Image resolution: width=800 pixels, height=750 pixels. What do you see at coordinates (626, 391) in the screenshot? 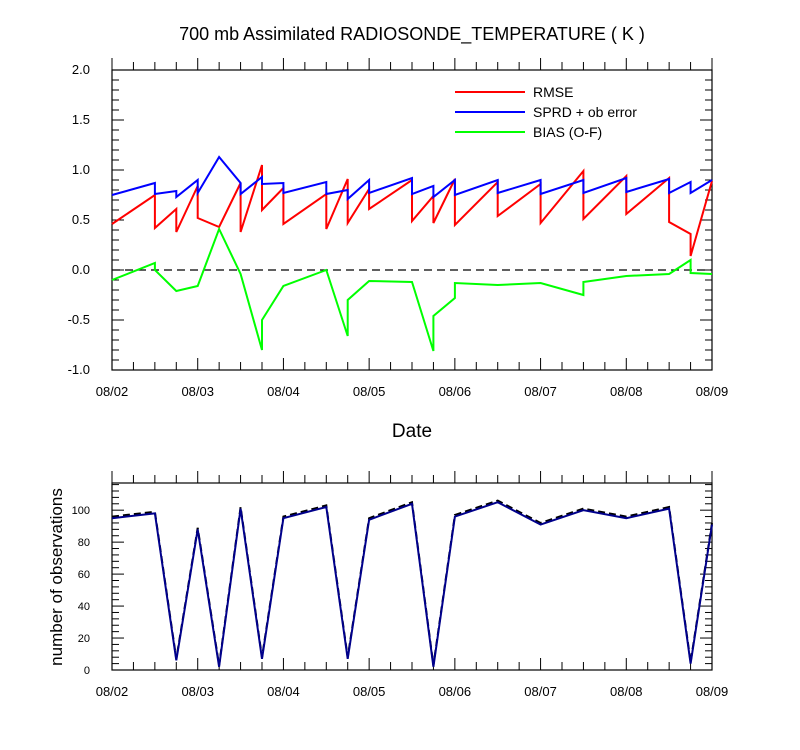
I see `top-x-tick-label: 08/08` at bounding box center [626, 391].